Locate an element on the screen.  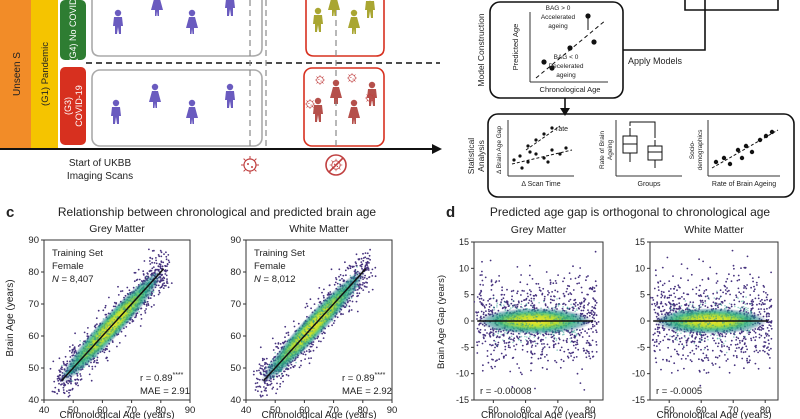
virus-icon is located at coordinates (310, 104).